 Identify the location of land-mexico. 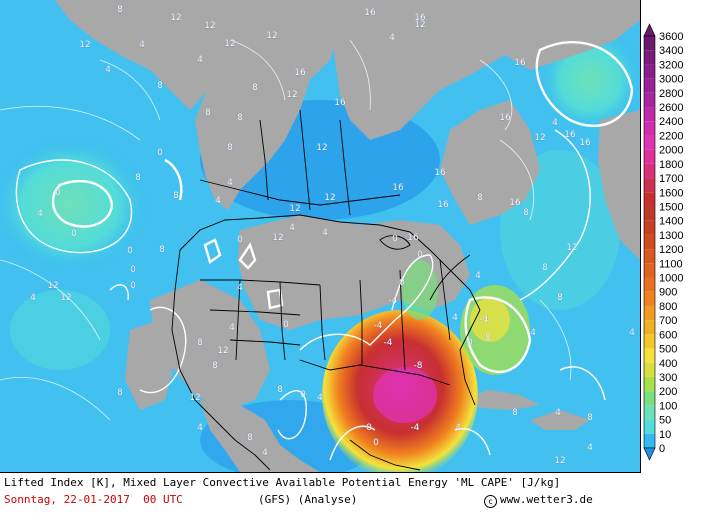
(260, 436).